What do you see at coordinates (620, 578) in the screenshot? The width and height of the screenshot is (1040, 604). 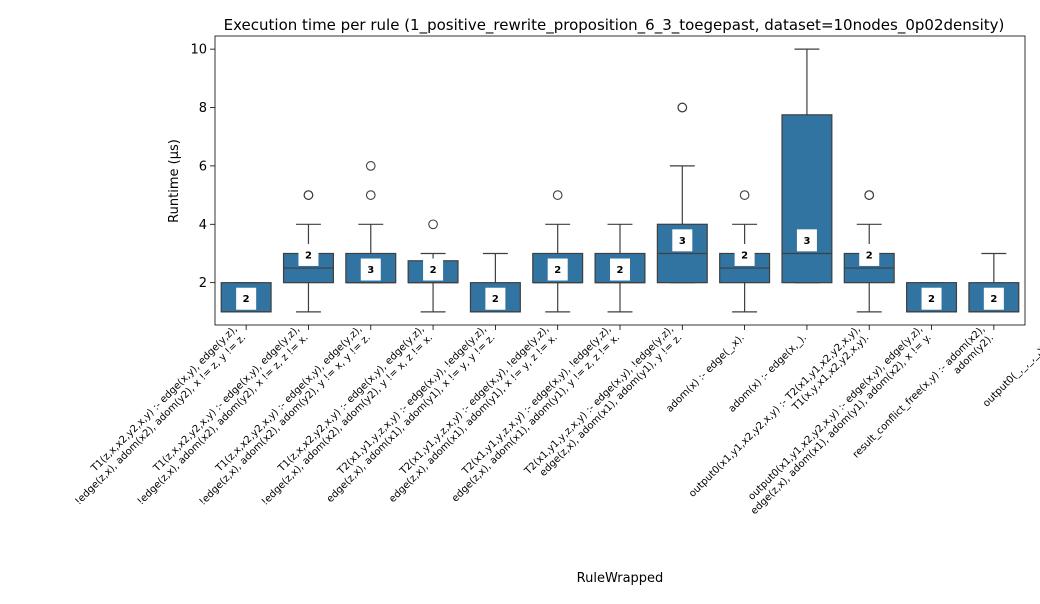 I see `x-axis-label: RuleWrapped` at bounding box center [620, 578].